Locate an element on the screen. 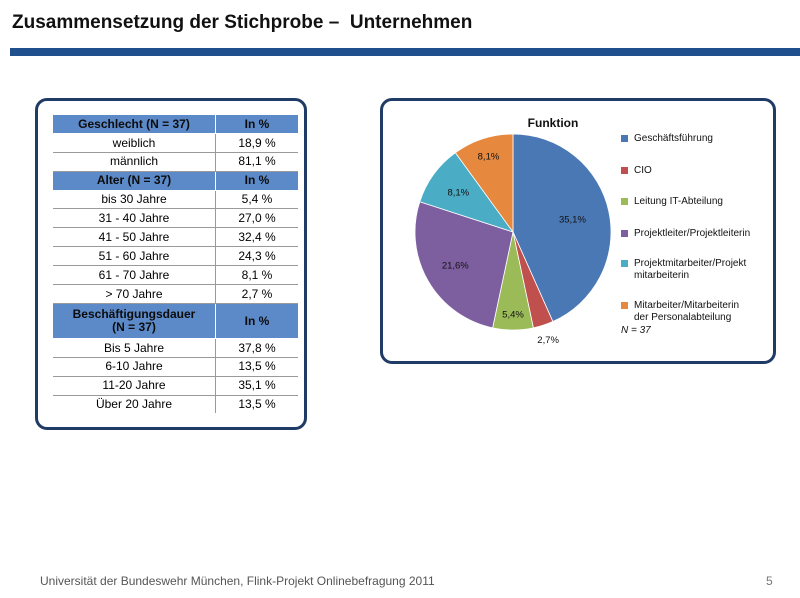 This screenshot has width=800, height=598. slice-label: 35,1% is located at coordinates (572, 219).